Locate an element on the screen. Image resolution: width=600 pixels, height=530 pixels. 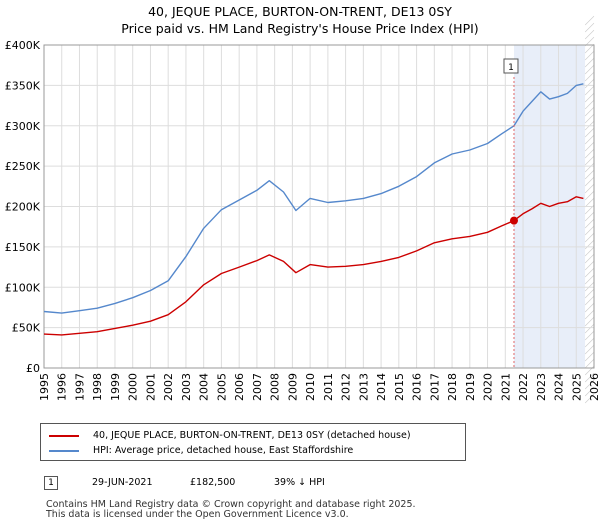
transaction-badge: 1 is located at coordinates (51, 483).